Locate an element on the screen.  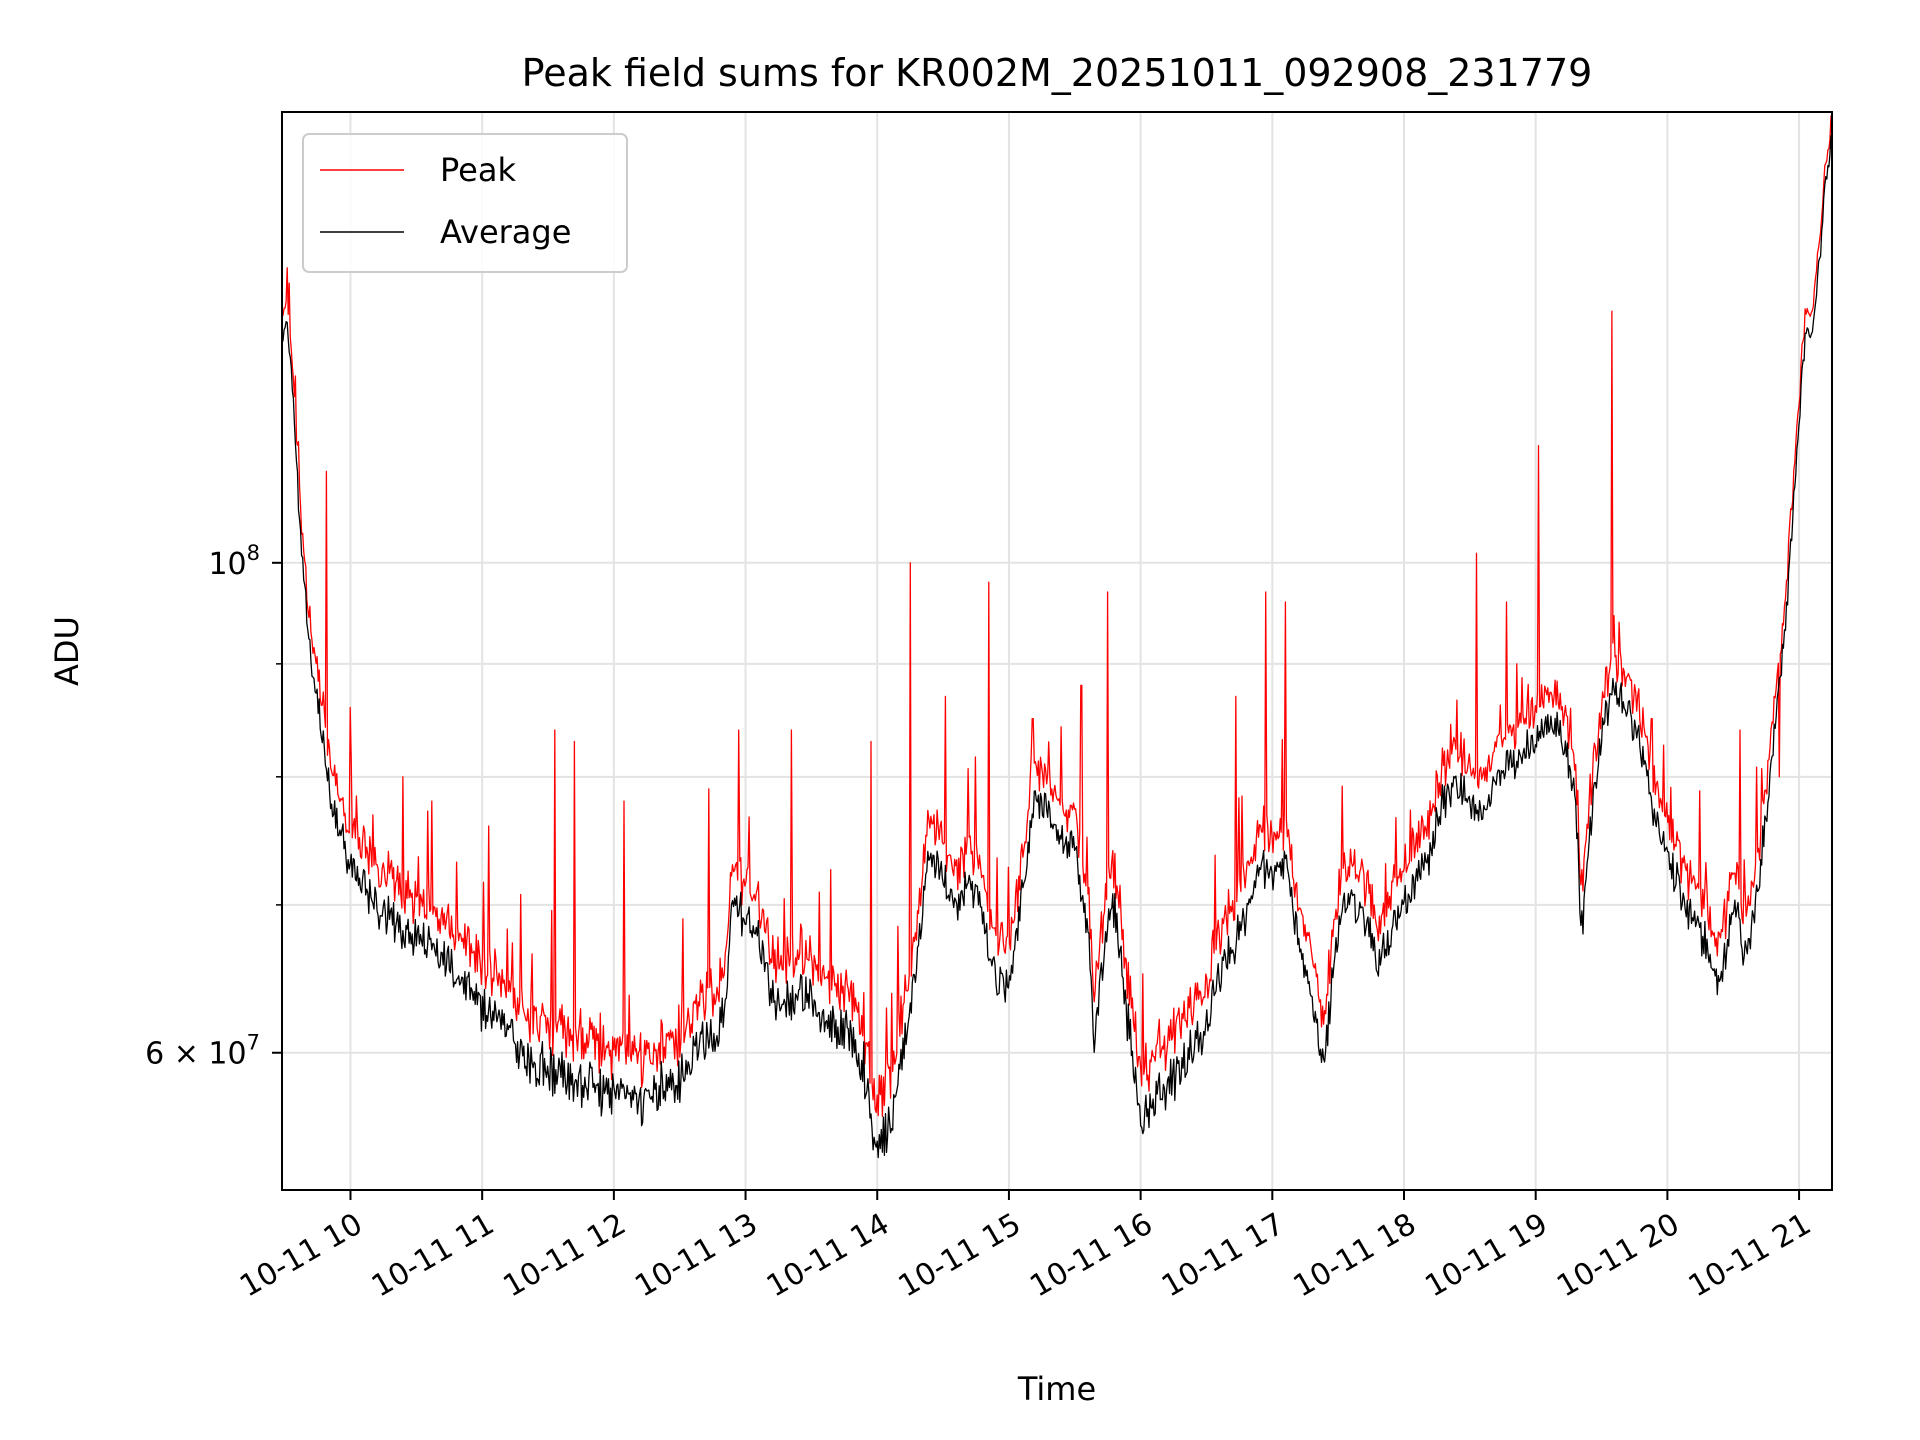
x-axis-label: Time is located at coordinates (1056, 1389).